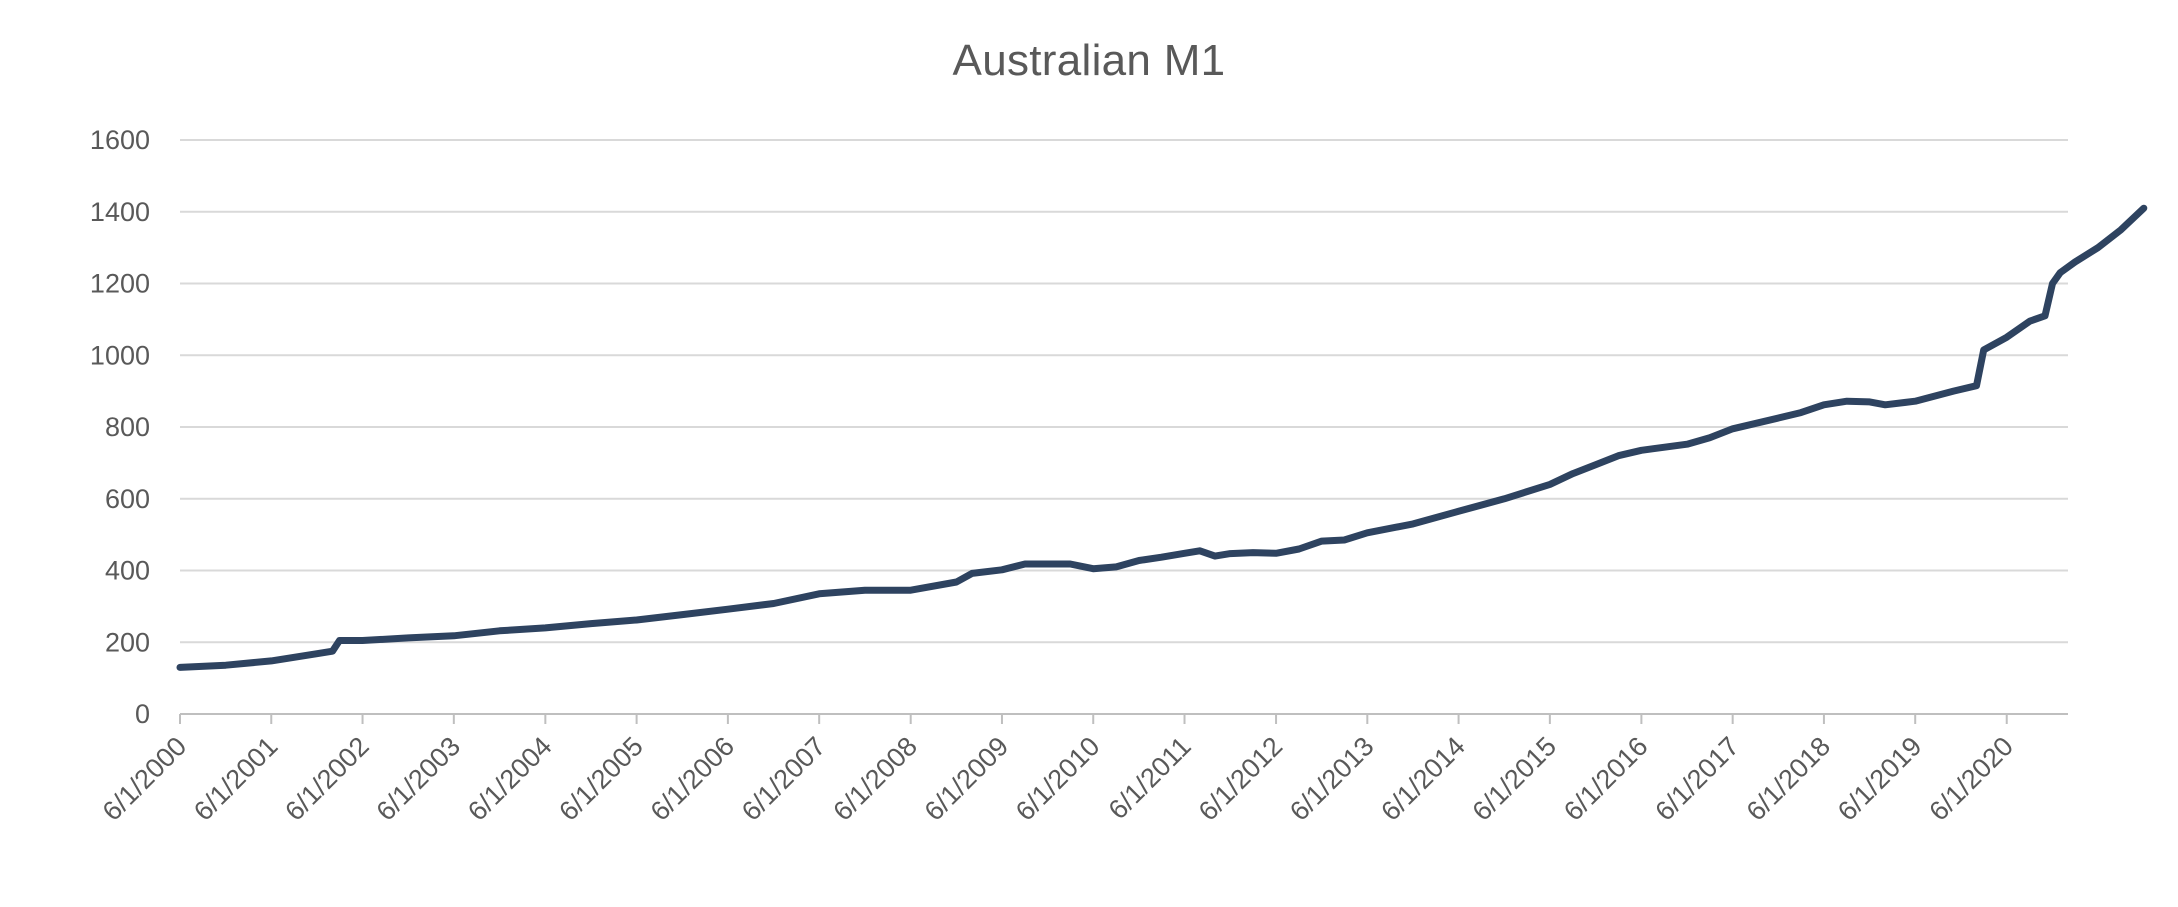  I want to click on y-tick-label: 800, so click(127, 427).